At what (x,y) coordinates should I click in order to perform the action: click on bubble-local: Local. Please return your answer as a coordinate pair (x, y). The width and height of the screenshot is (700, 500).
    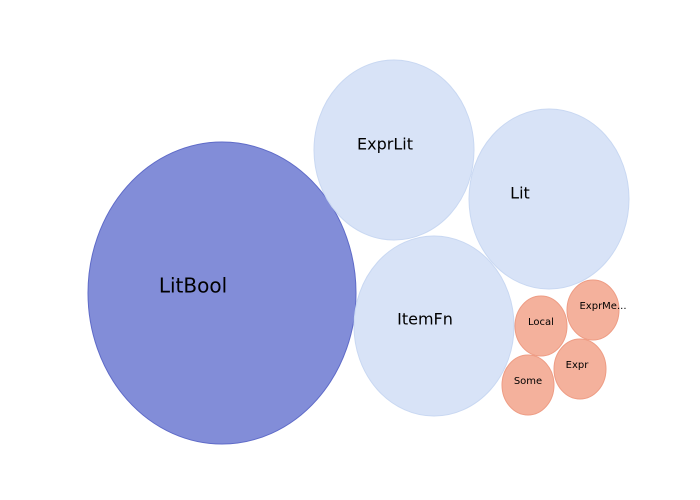
    Looking at the image, I should click on (541, 326).